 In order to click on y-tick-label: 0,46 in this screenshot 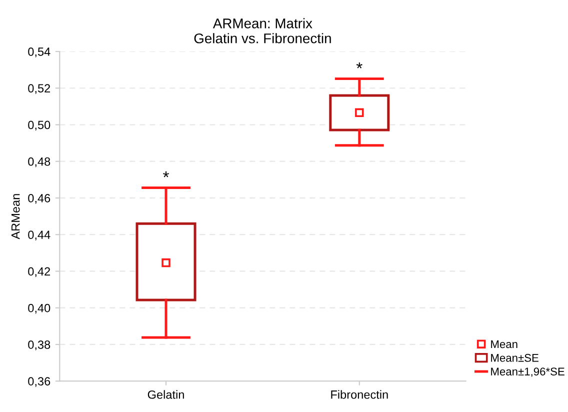, I will do `click(39, 199)`.